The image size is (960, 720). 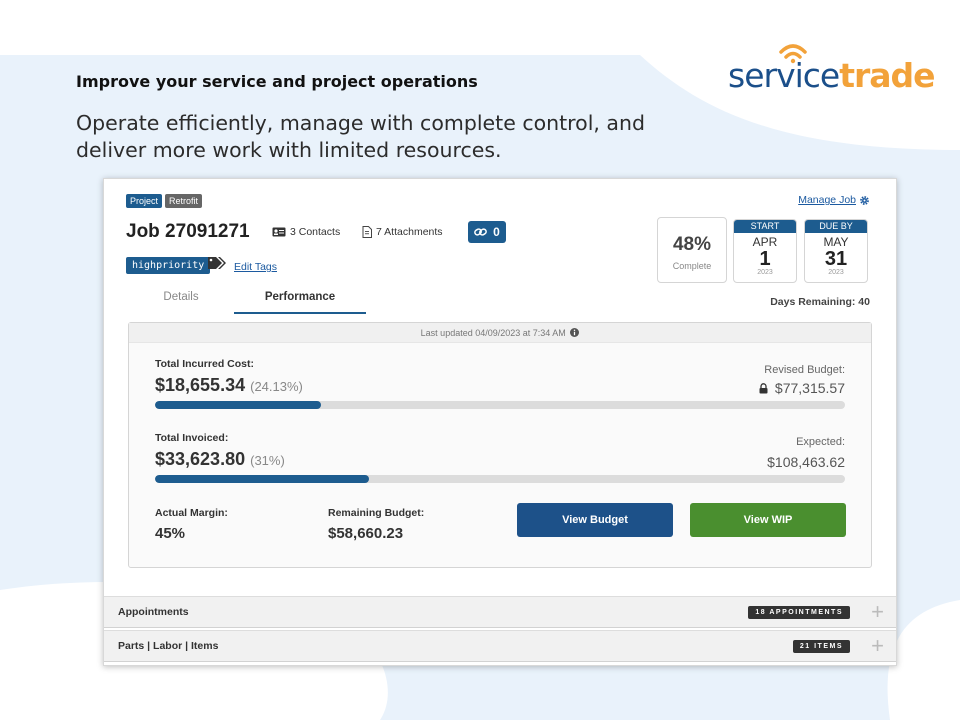 I want to click on link-icon, so click(x=481, y=232).